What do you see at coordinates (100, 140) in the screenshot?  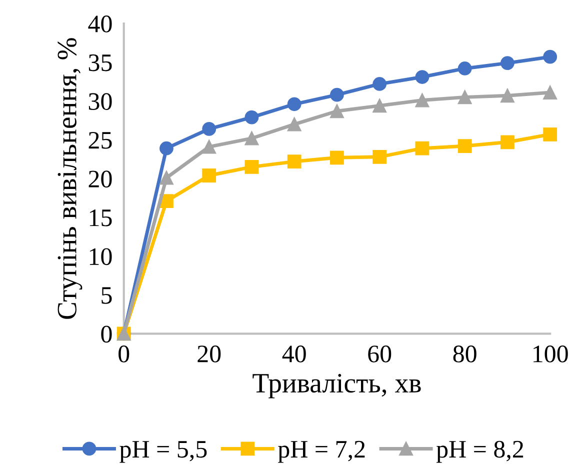 I see `y-tick-label: 25` at bounding box center [100, 140].